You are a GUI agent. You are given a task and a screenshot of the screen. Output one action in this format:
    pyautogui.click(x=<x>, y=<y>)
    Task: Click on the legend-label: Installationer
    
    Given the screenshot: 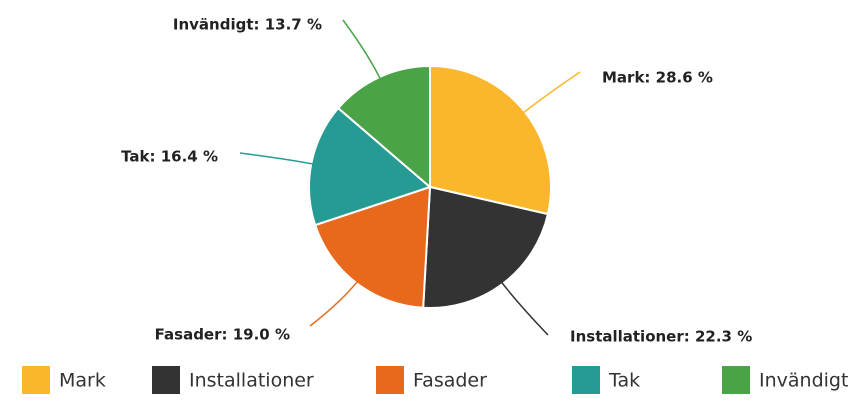 What is the action you would take?
    pyautogui.click(x=251, y=381)
    